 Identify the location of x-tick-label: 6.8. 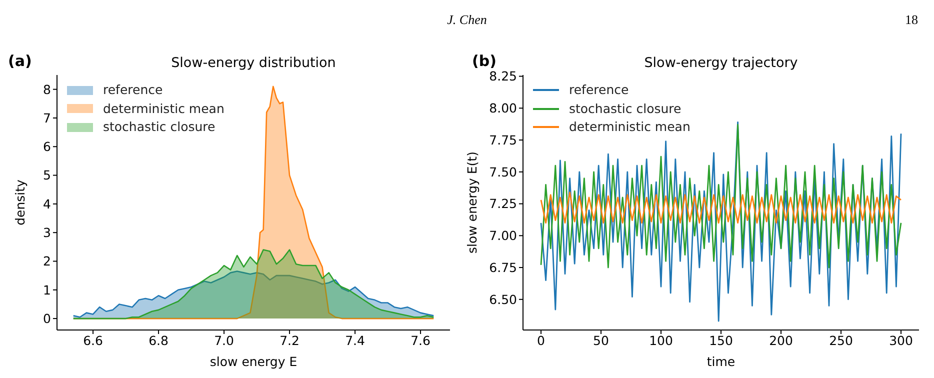
(158, 340).